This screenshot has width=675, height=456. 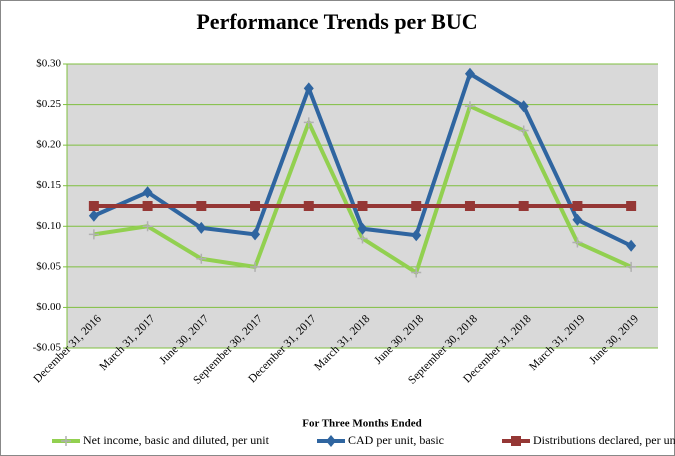 What do you see at coordinates (48, 307) in the screenshot?
I see `y-tick-label: $0.00` at bounding box center [48, 307].